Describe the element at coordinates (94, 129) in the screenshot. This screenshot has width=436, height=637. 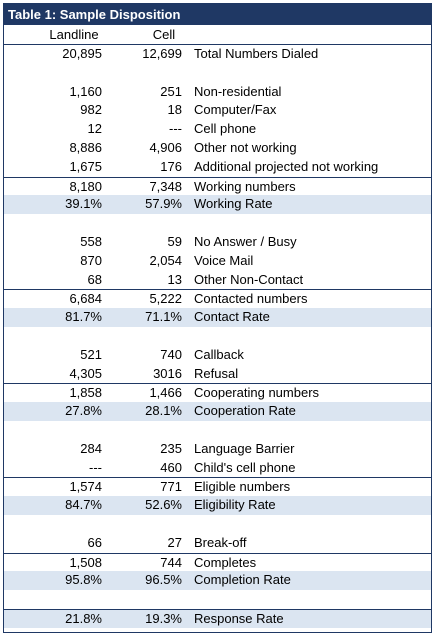
I see `landline-cell: 12` at that location.